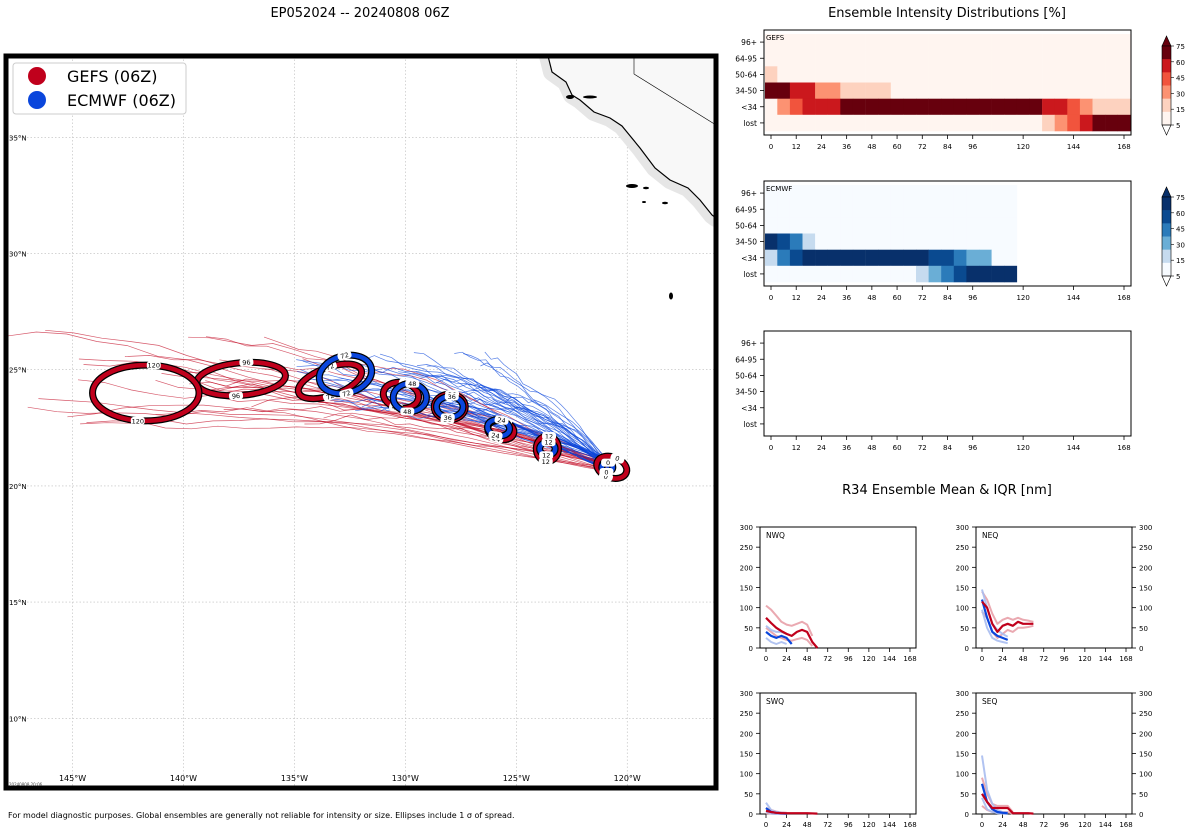 This screenshot has height=840, width=1200. I want to click on colorbar-top-arrow, so click(1166, 192).